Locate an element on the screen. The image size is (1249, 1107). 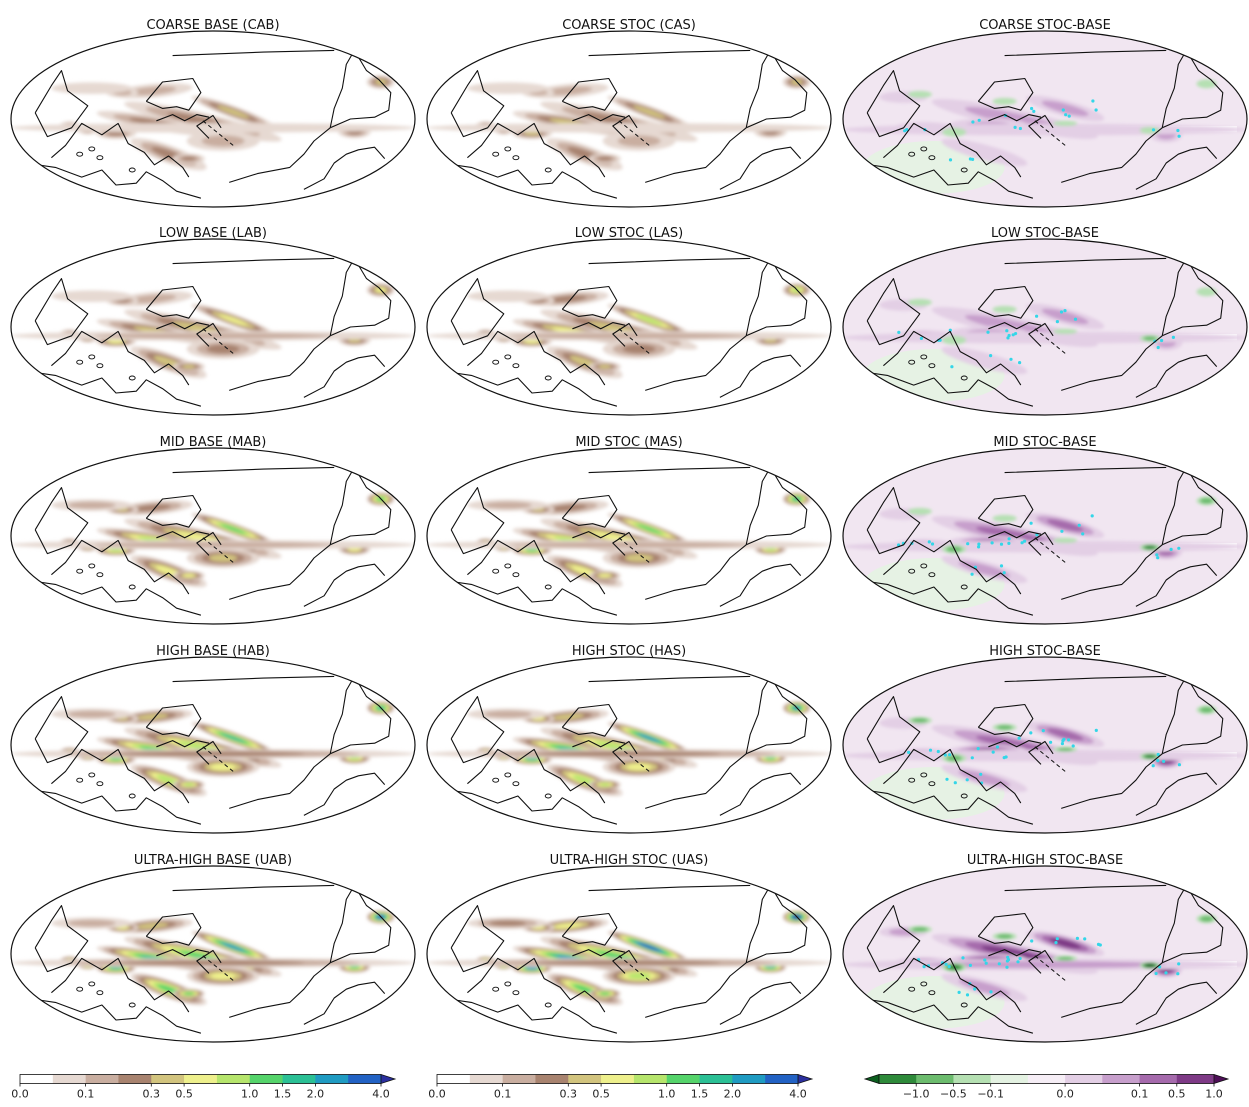
map-panel-0-0: COARSE BASE (CAB) is located at coordinates (213, 113).